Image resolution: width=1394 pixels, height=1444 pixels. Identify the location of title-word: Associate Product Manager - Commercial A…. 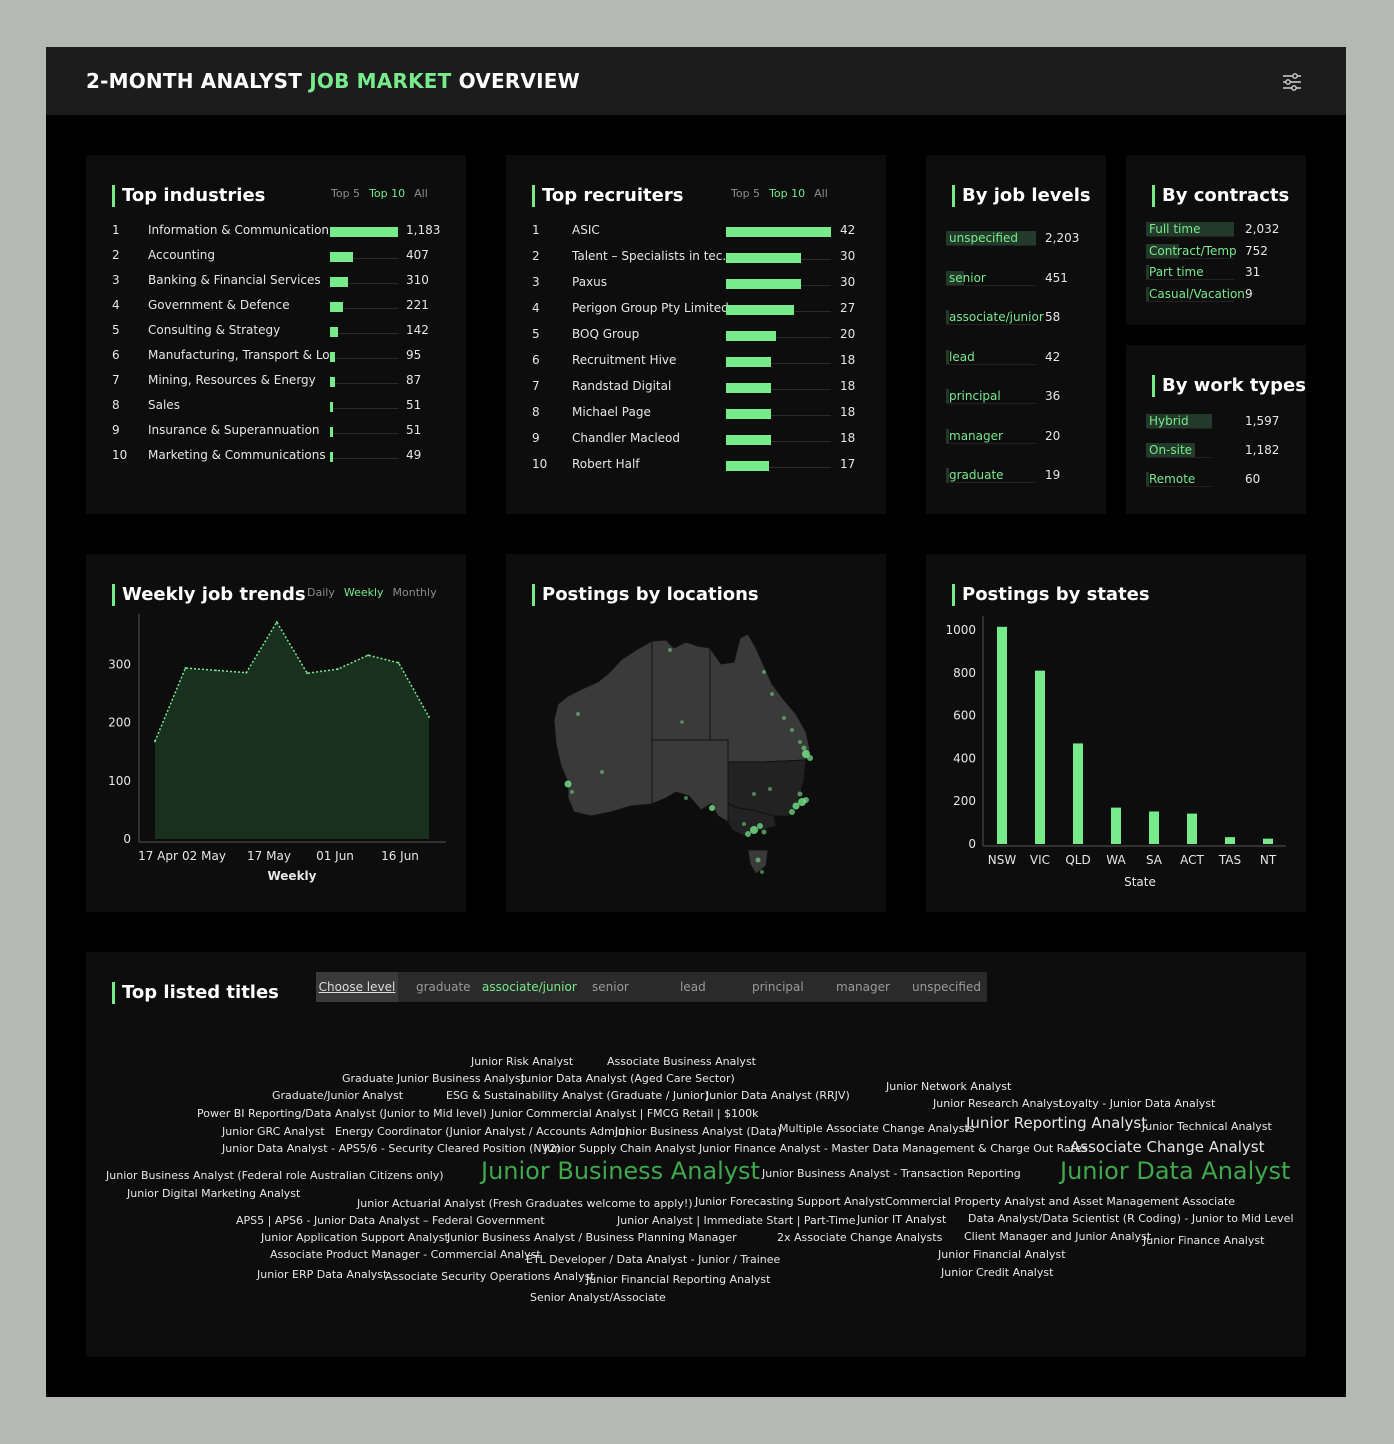
(405, 1254).